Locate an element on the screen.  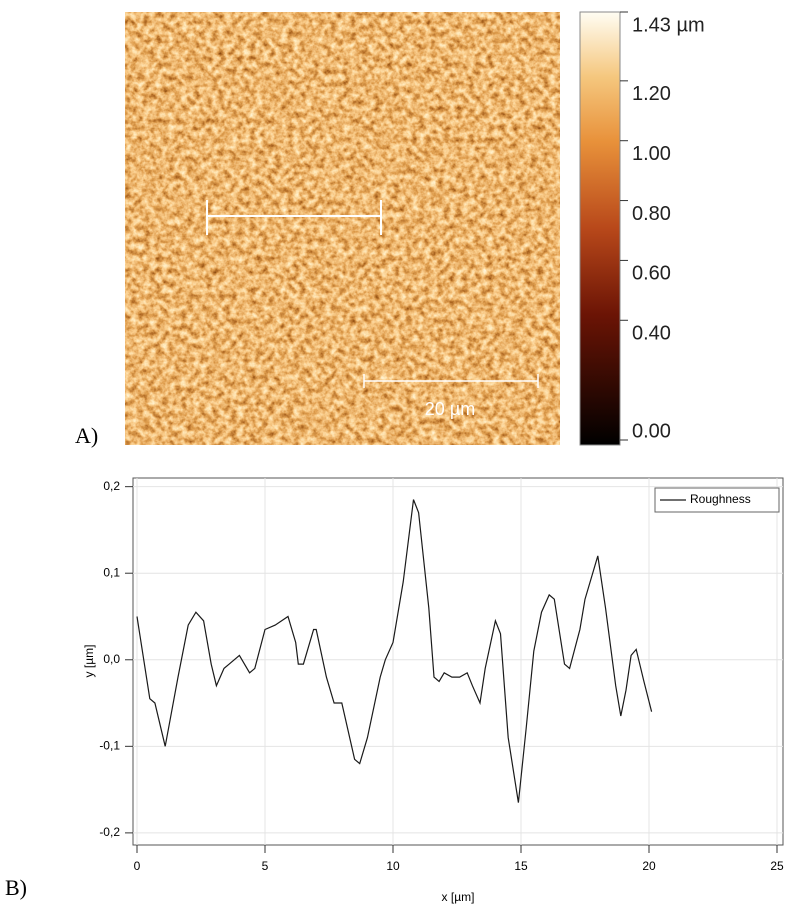
x-tick-label: 0 is located at coordinates (137, 866).